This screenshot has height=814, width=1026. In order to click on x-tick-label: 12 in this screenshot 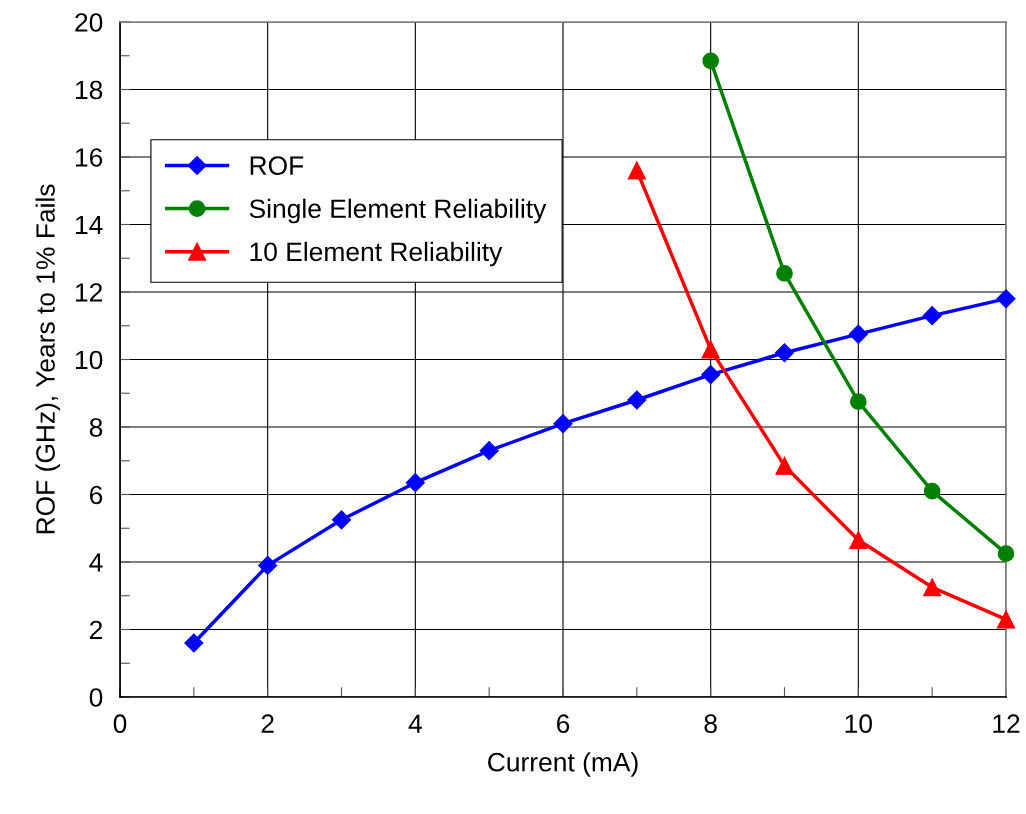, I will do `click(1006, 723)`.